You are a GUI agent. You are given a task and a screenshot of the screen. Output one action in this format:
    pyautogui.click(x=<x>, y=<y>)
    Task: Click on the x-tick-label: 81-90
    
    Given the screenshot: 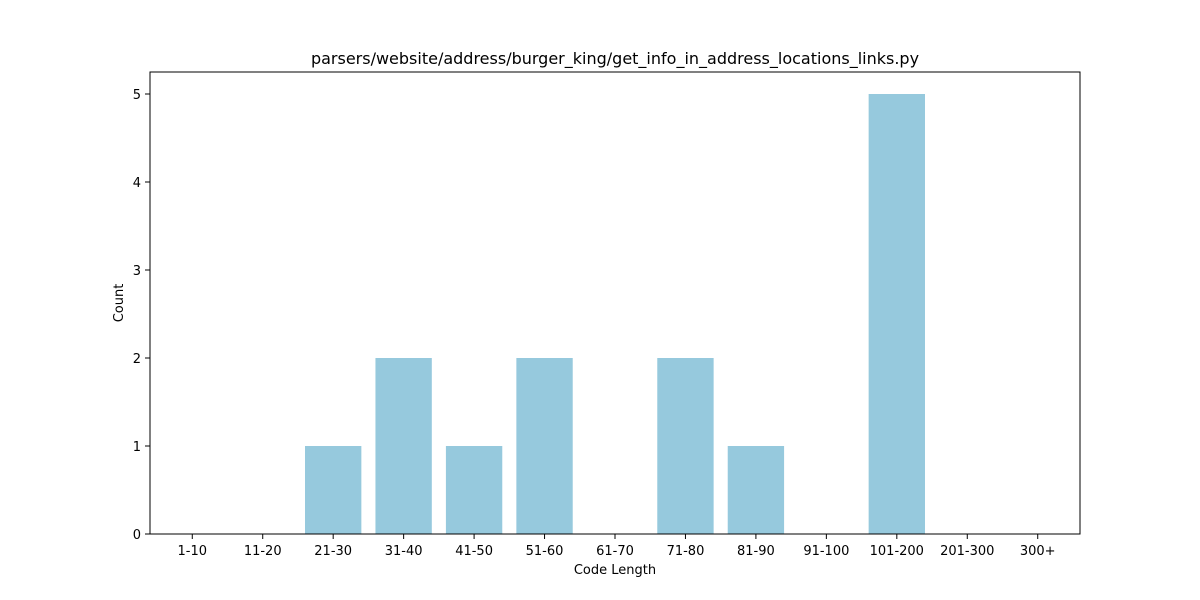 What is the action you would take?
    pyautogui.click(x=756, y=551)
    